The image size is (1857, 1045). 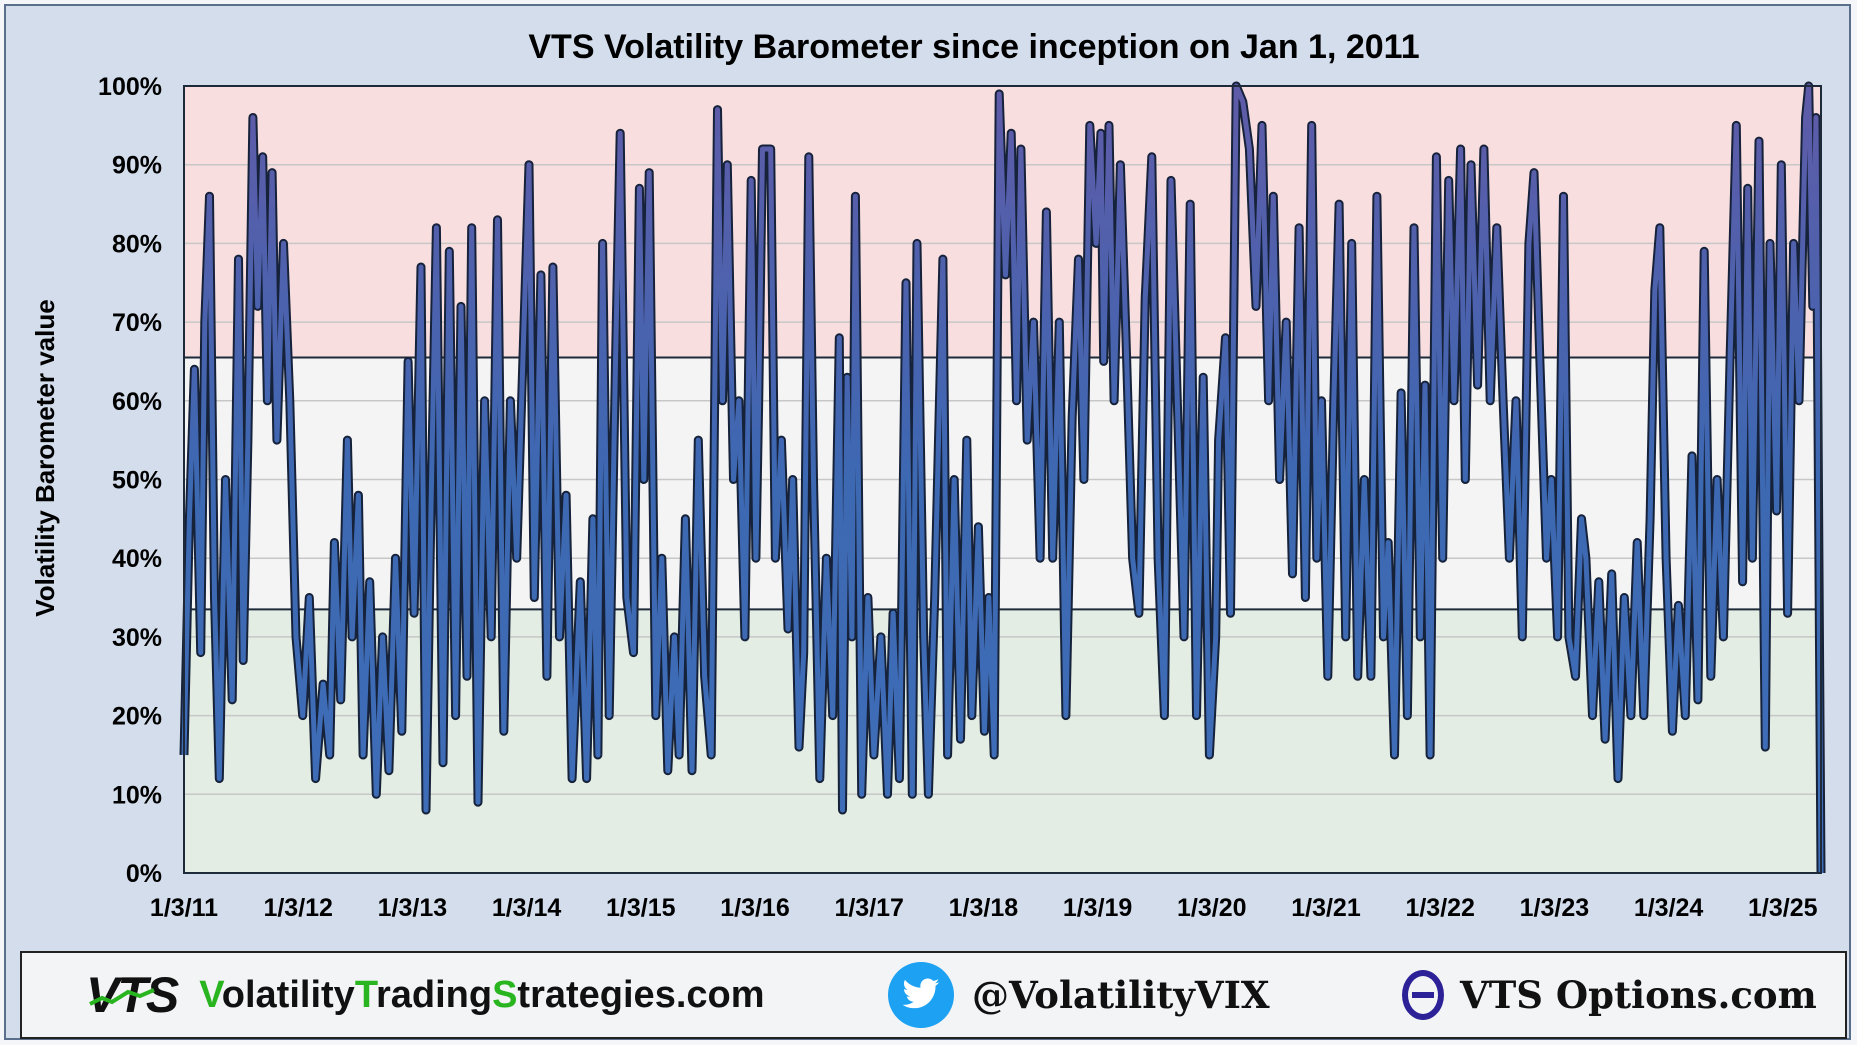 What do you see at coordinates (1669, 908) in the screenshot?
I see `x-tick-label: 1/3/24` at bounding box center [1669, 908].